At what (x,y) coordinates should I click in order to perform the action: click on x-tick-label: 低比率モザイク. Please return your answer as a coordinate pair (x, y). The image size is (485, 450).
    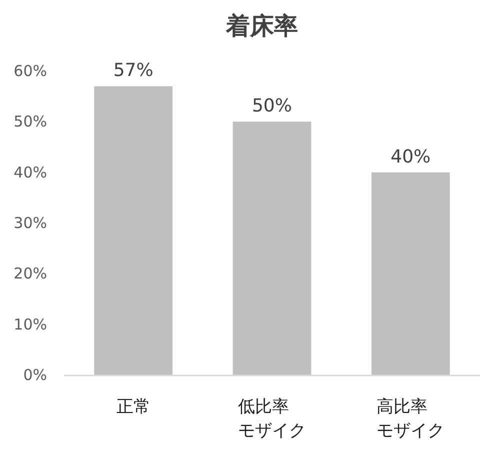
    Looking at the image, I should click on (272, 419).